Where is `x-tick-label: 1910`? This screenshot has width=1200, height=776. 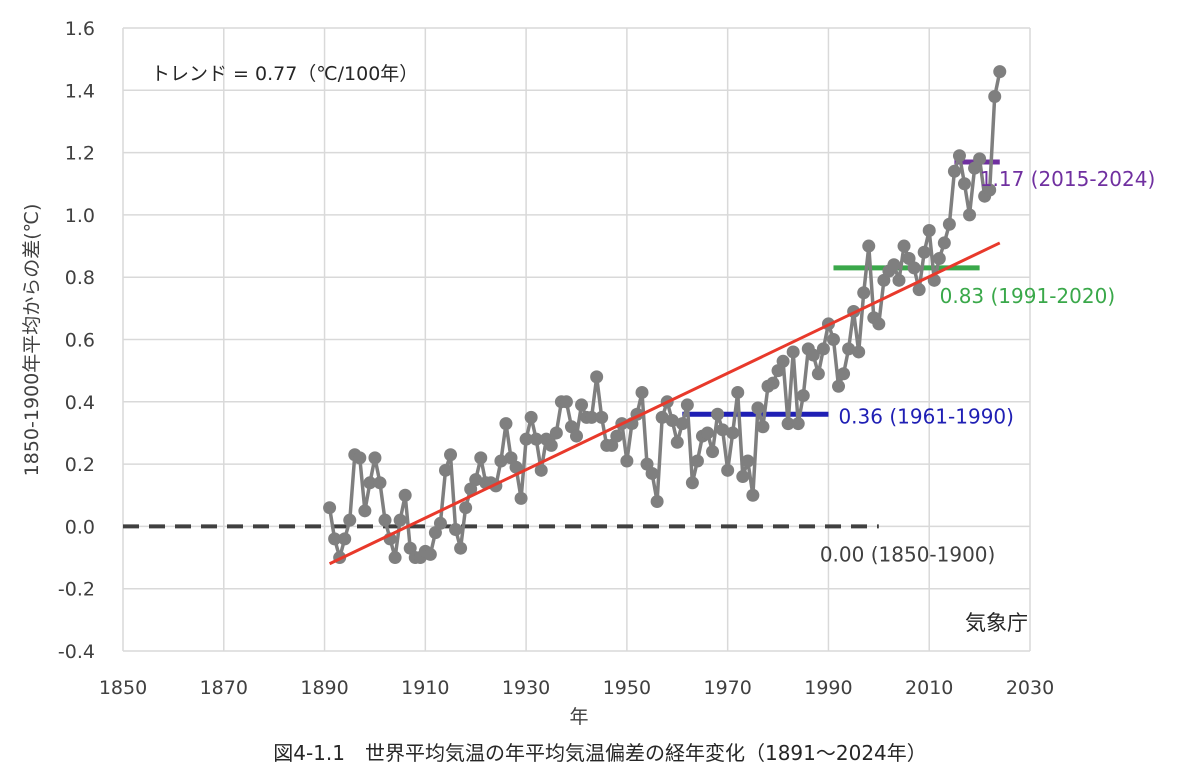
x-tick-label: 1910 is located at coordinates (425, 688).